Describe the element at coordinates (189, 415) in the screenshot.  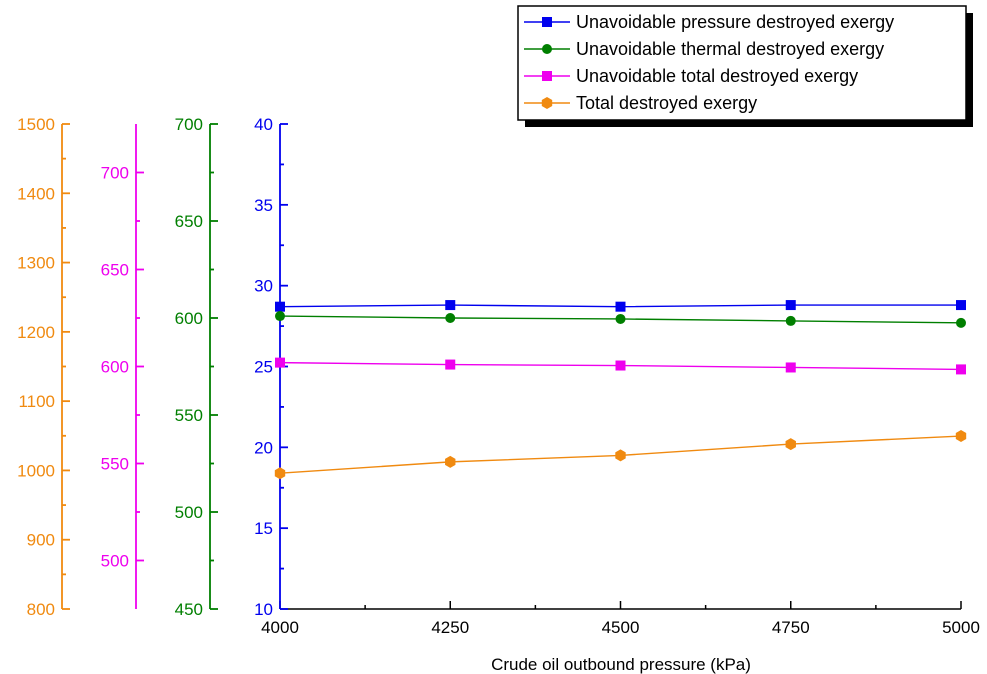
I see `y-tick-label-green: 550` at that location.